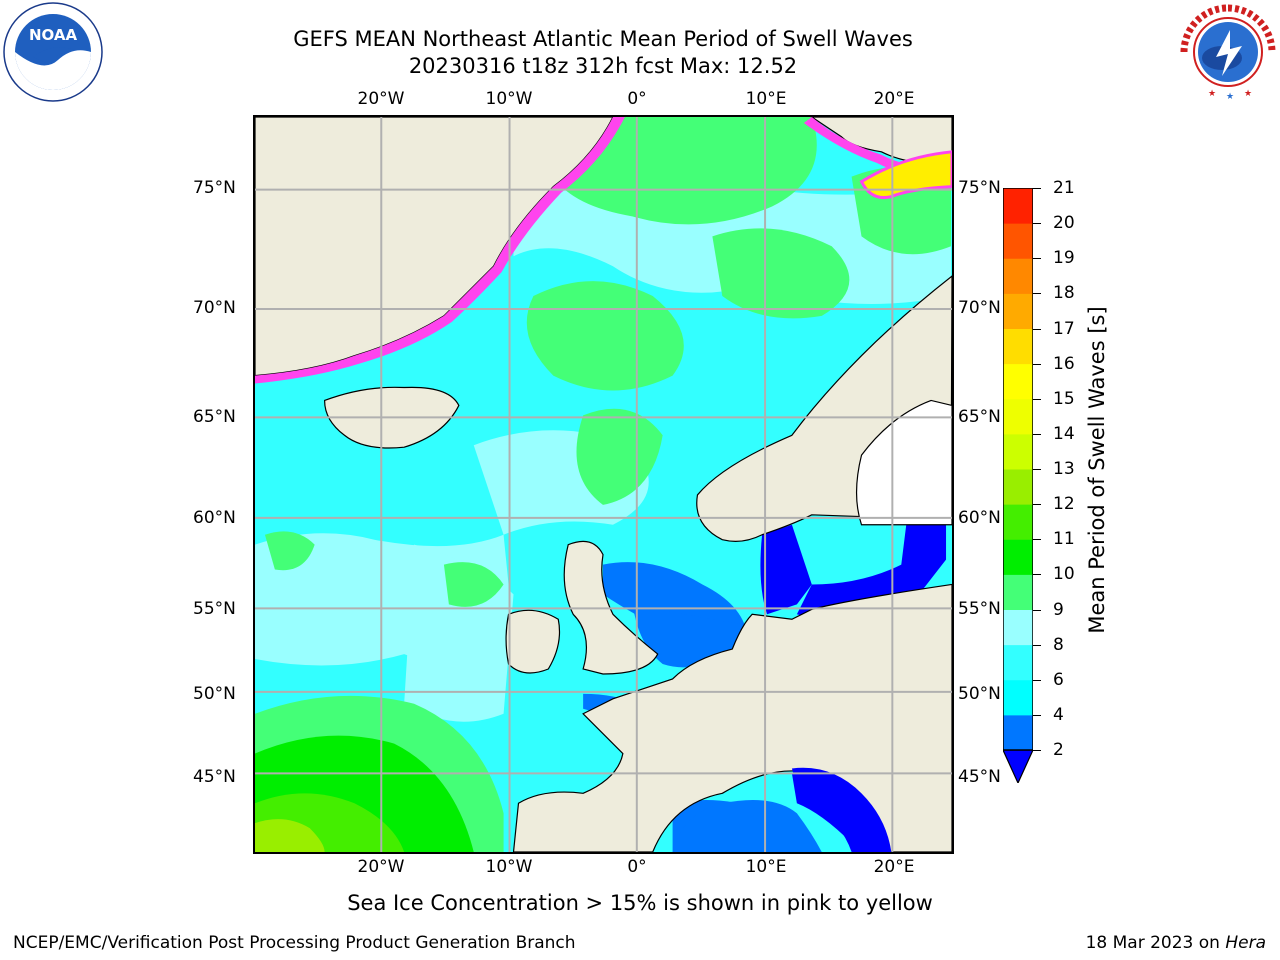 The width and height of the screenshot is (1280, 960). Describe the element at coordinates (979, 609) in the screenshot. I see `lat-label-right: 55°N` at that location.